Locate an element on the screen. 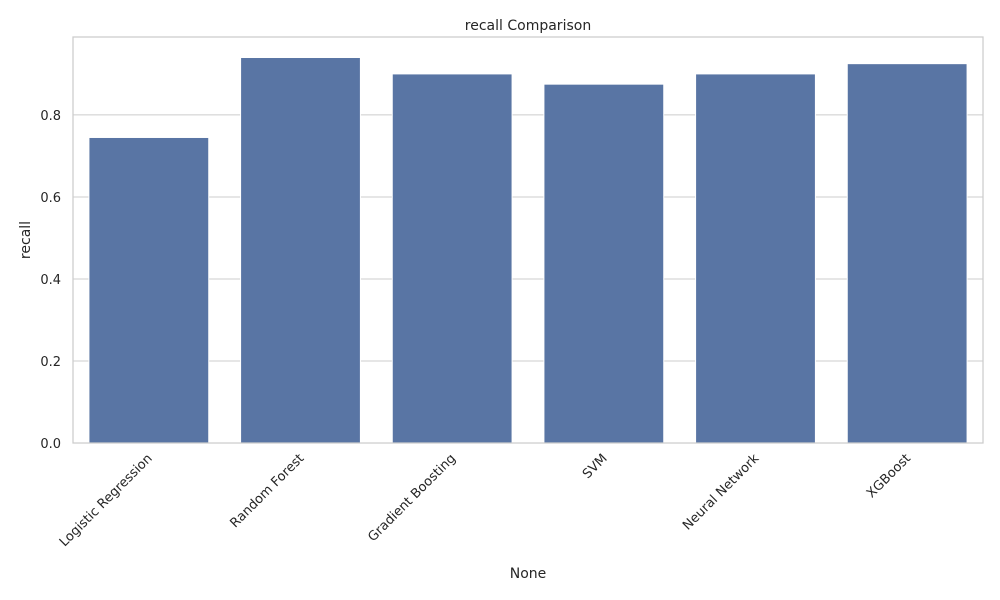  y-axis-label: recall is located at coordinates (26, 240).